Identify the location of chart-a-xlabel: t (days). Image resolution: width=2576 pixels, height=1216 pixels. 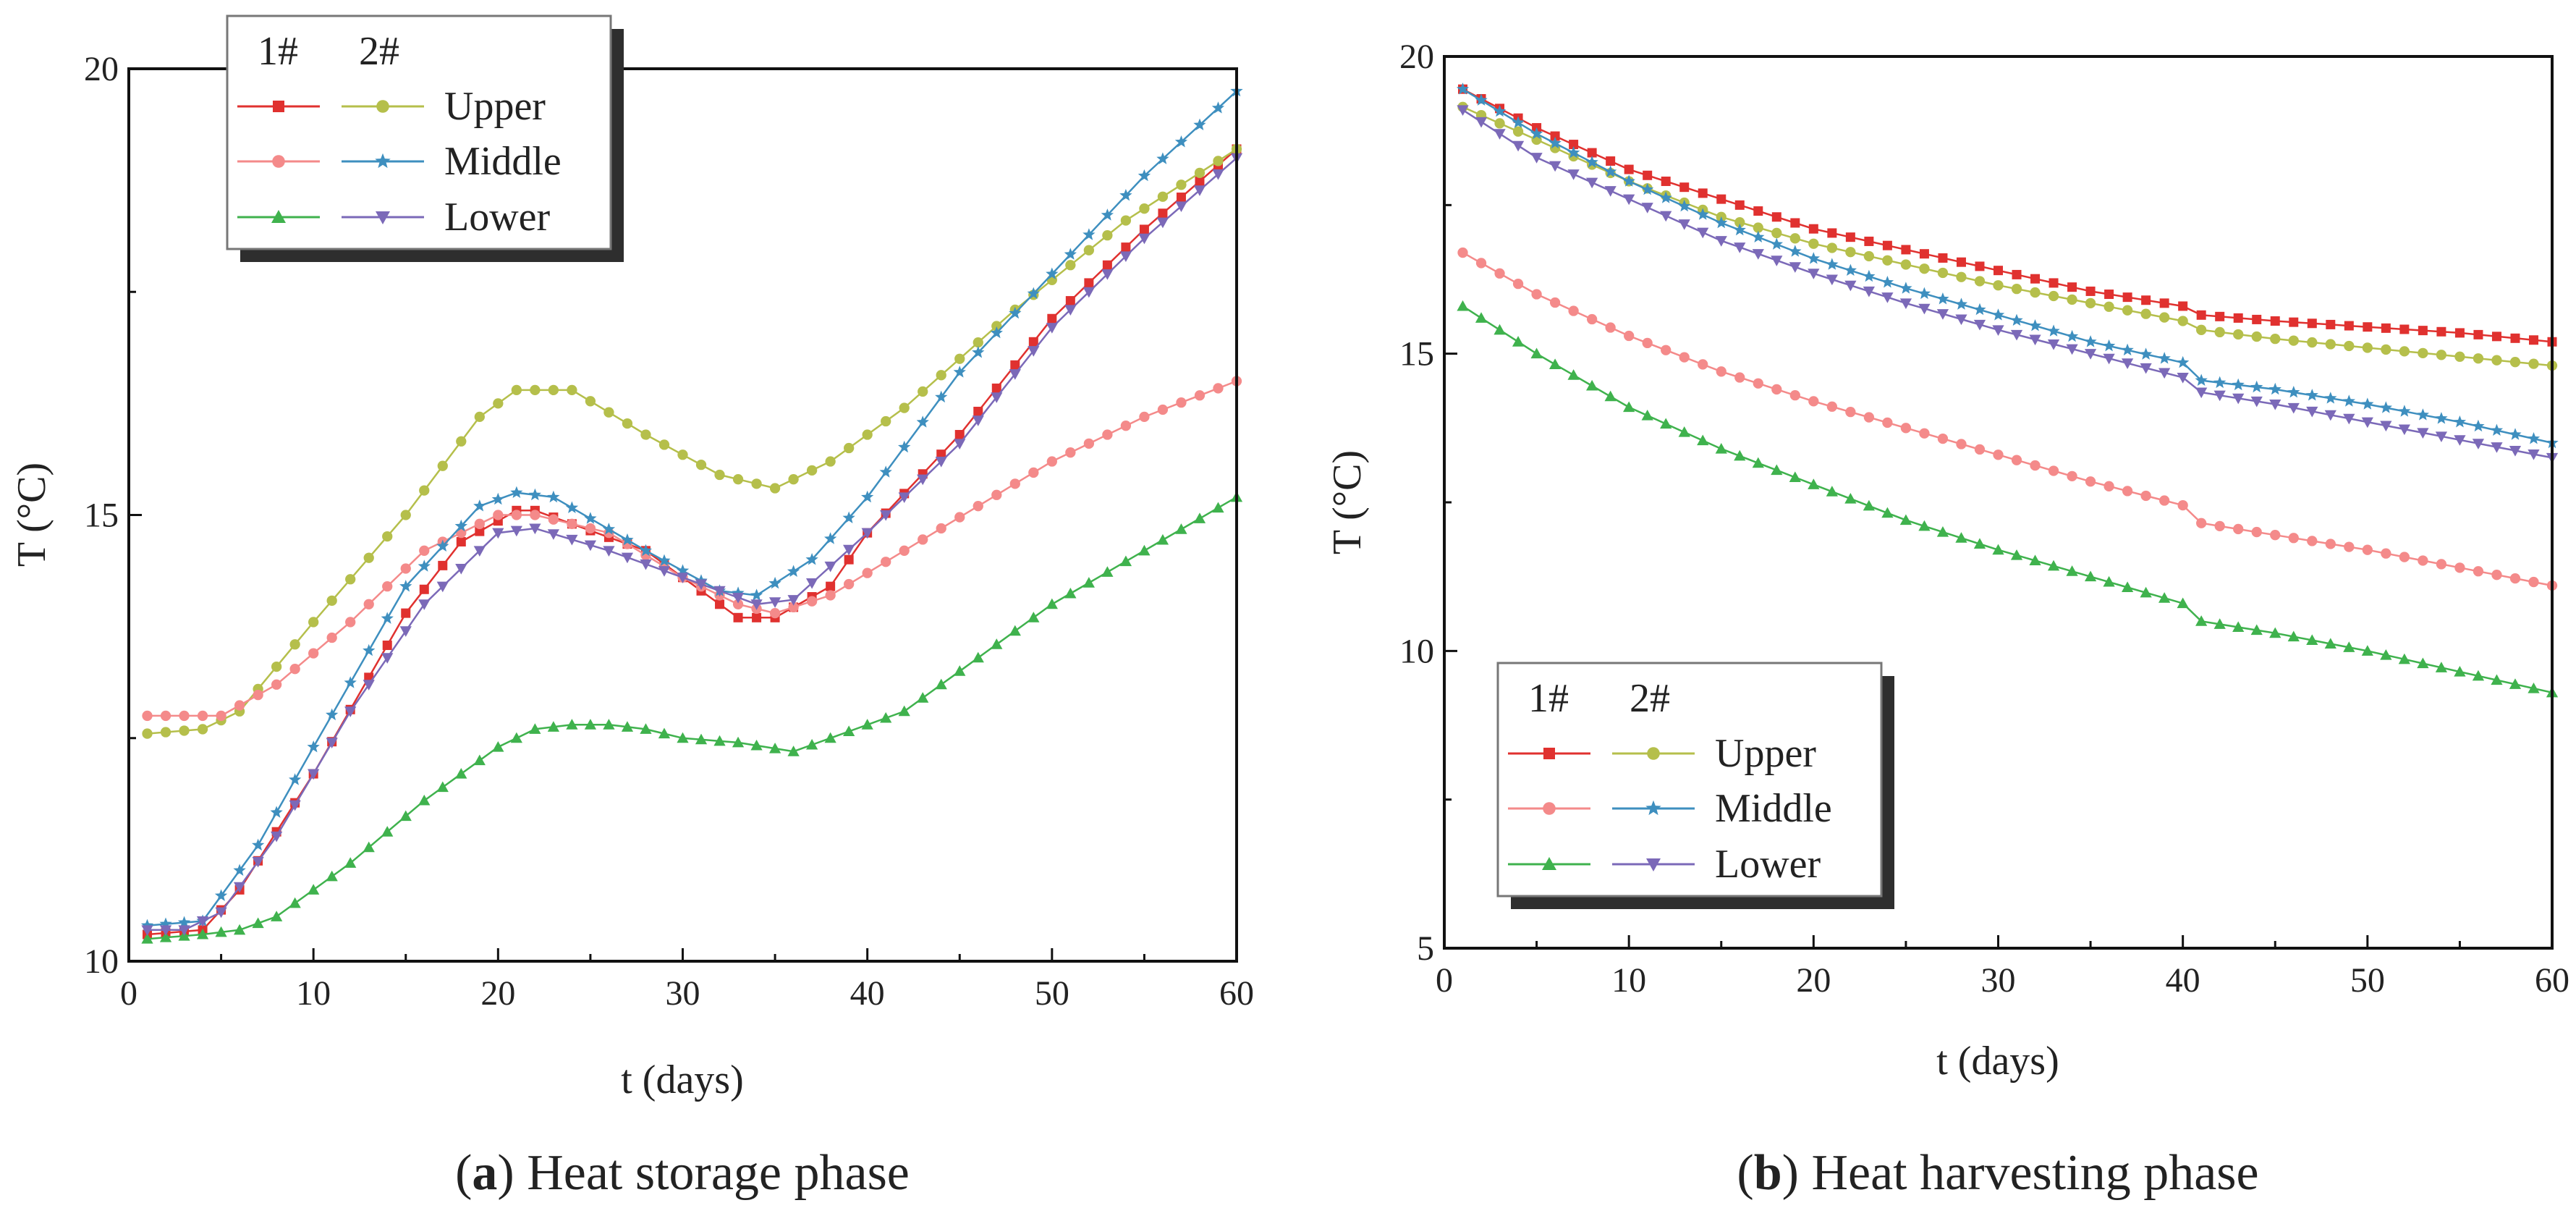
(682, 1079).